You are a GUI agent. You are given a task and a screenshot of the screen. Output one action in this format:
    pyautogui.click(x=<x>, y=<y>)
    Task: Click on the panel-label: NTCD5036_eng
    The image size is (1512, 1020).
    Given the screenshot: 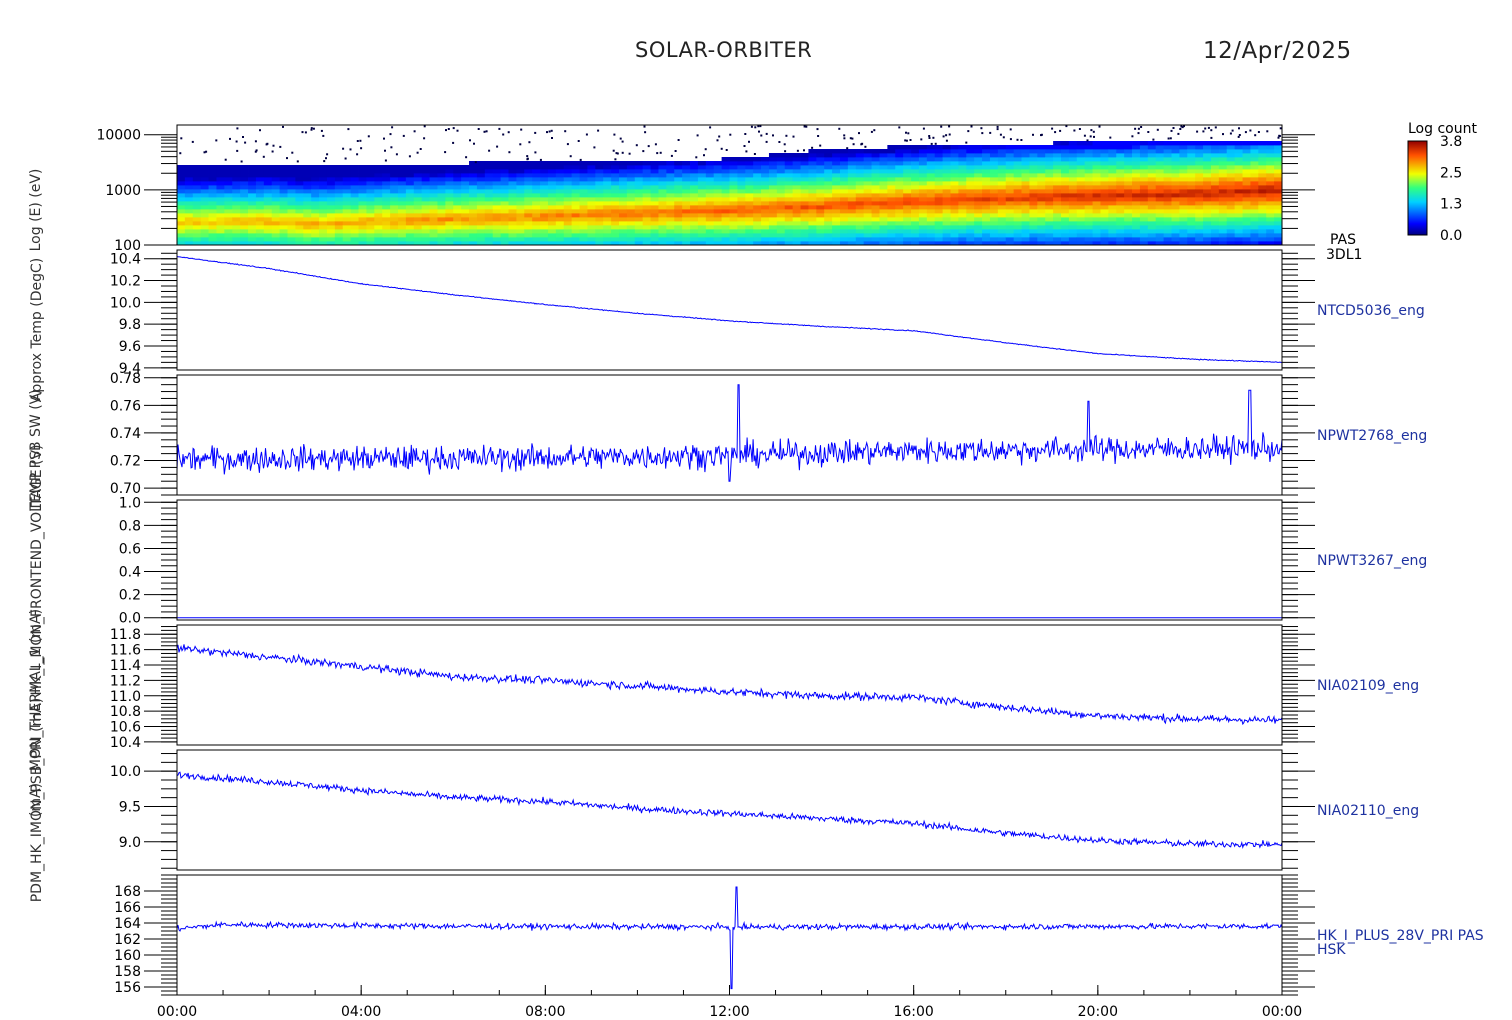 What is the action you would take?
    pyautogui.click(x=1371, y=311)
    